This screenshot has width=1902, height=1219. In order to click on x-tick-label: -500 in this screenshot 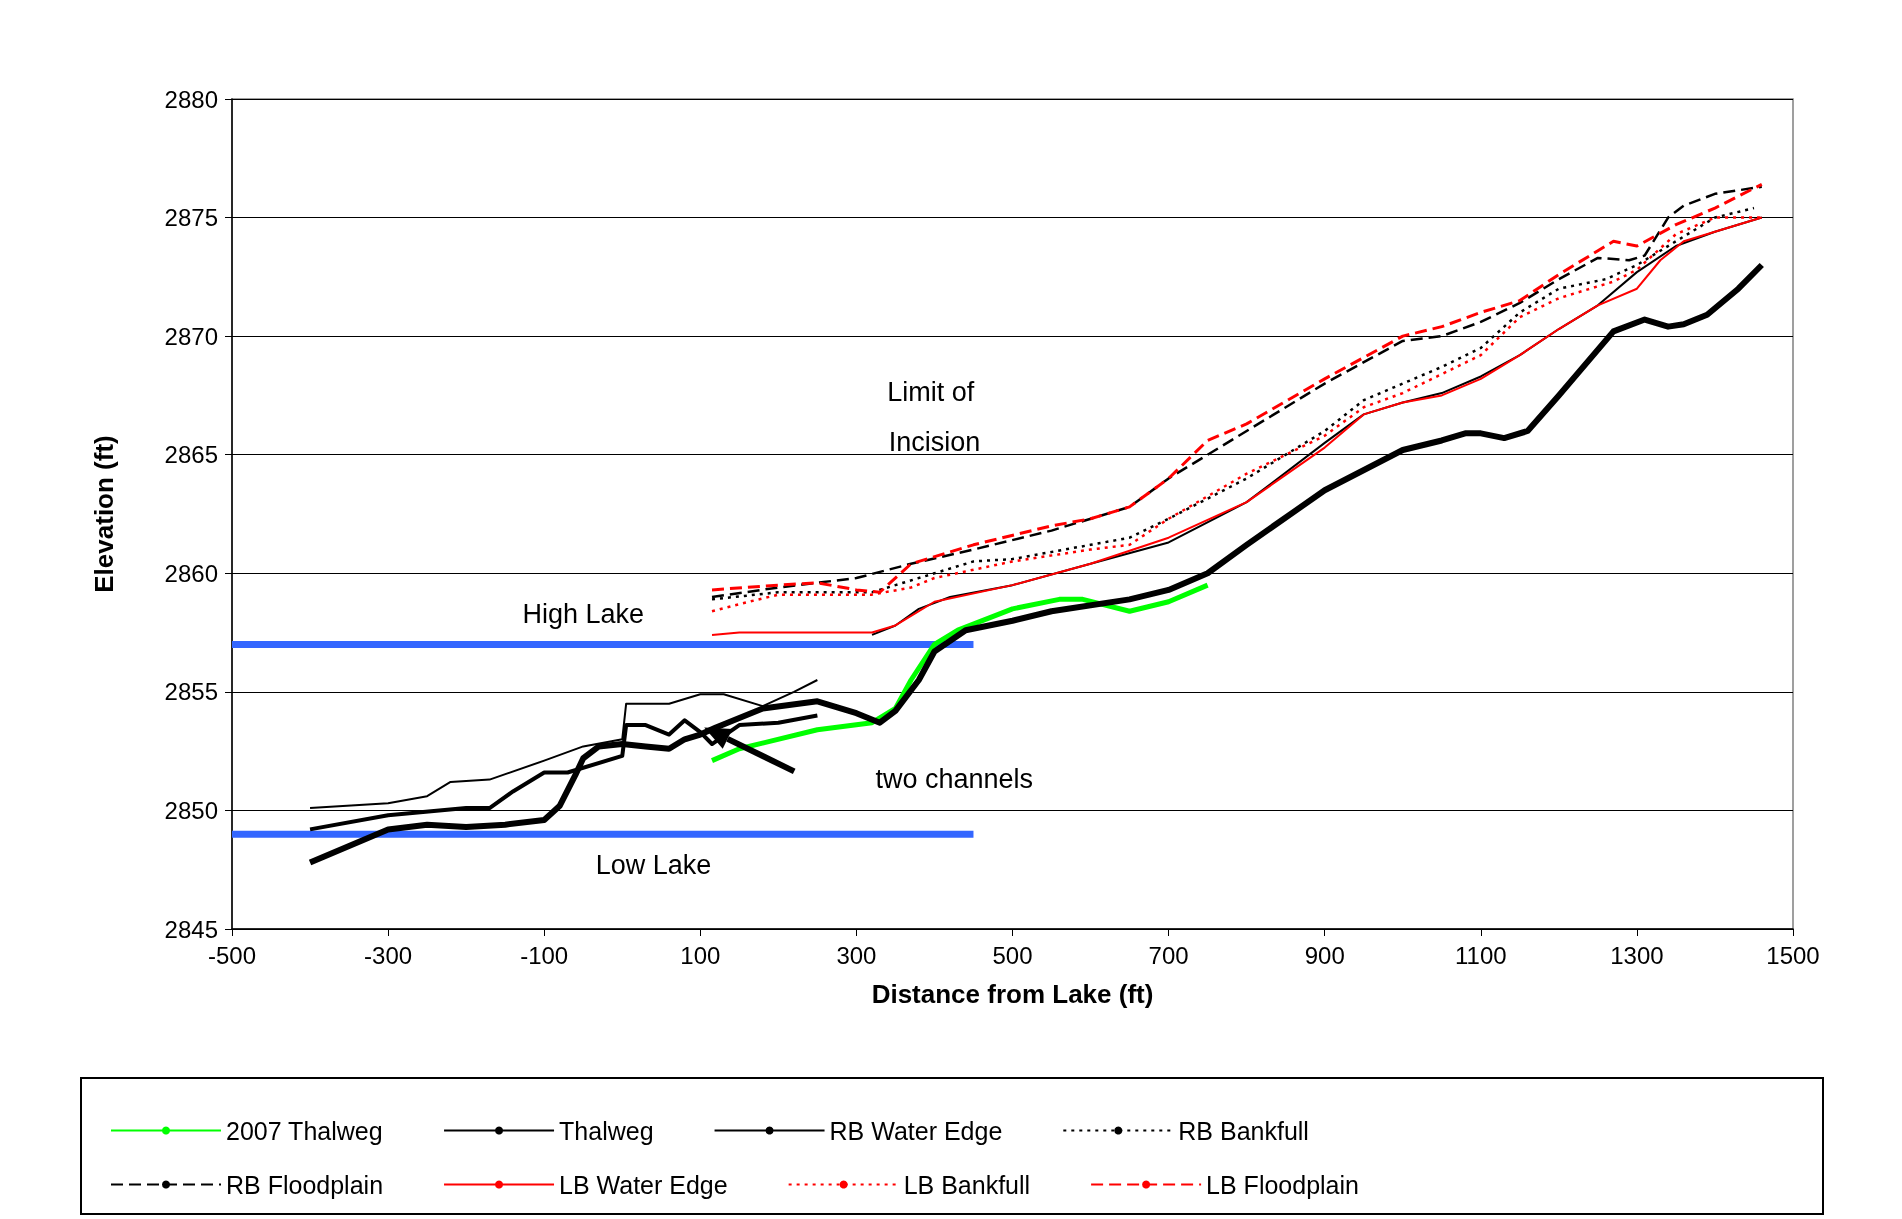, I will do `click(232, 955)`.